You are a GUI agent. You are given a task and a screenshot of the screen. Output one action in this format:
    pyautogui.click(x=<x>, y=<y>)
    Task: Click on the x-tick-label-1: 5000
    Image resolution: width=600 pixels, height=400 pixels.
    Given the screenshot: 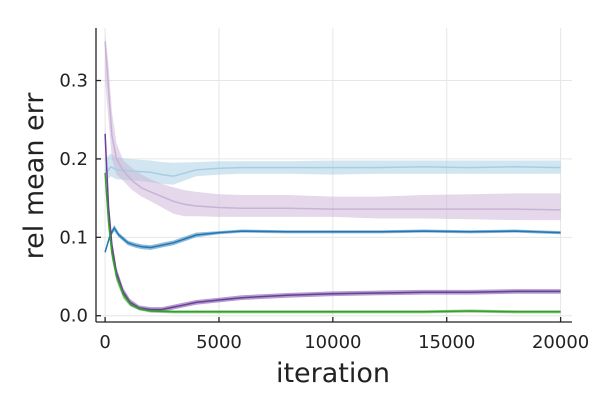 What is the action you would take?
    pyautogui.click(x=219, y=342)
    